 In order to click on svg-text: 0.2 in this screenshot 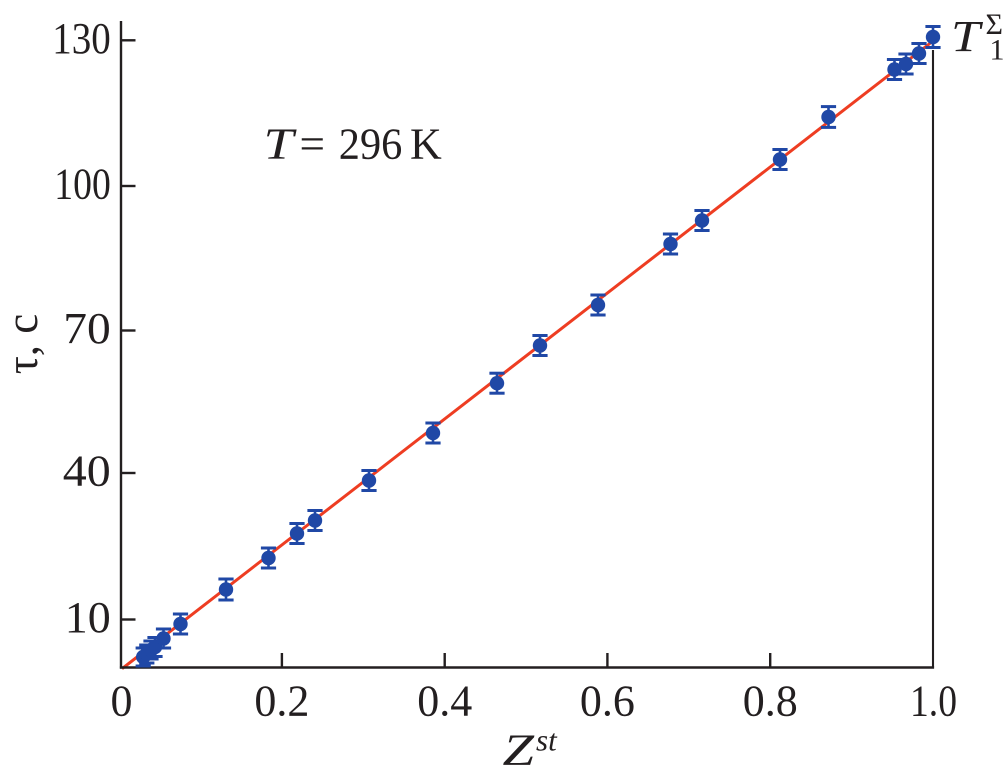, I will do `click(281, 700)`.